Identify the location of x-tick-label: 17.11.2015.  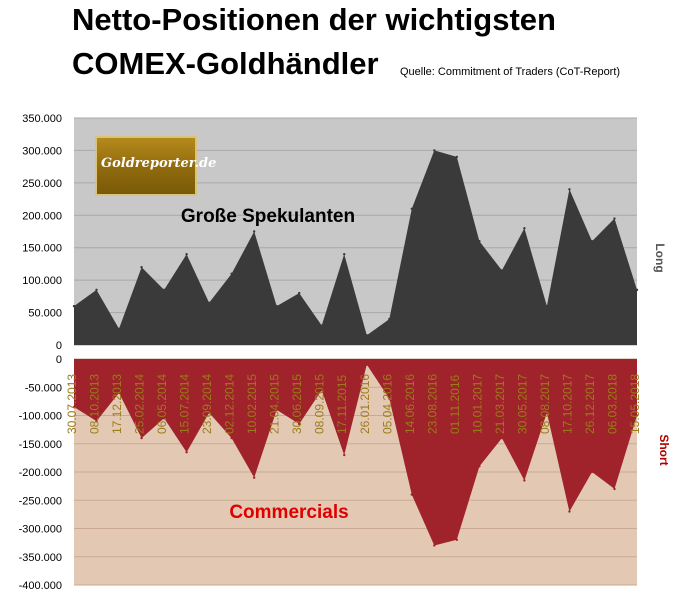
(342, 404).